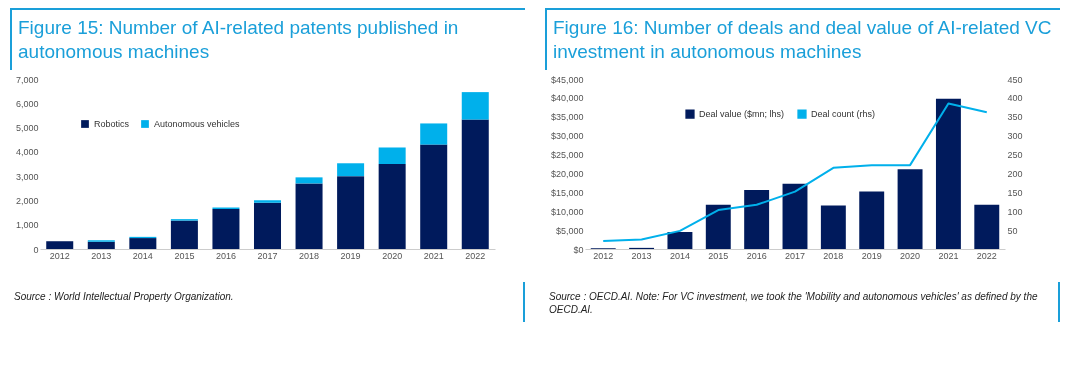  I want to click on y-tick-label: 2,000, so click(27, 200).